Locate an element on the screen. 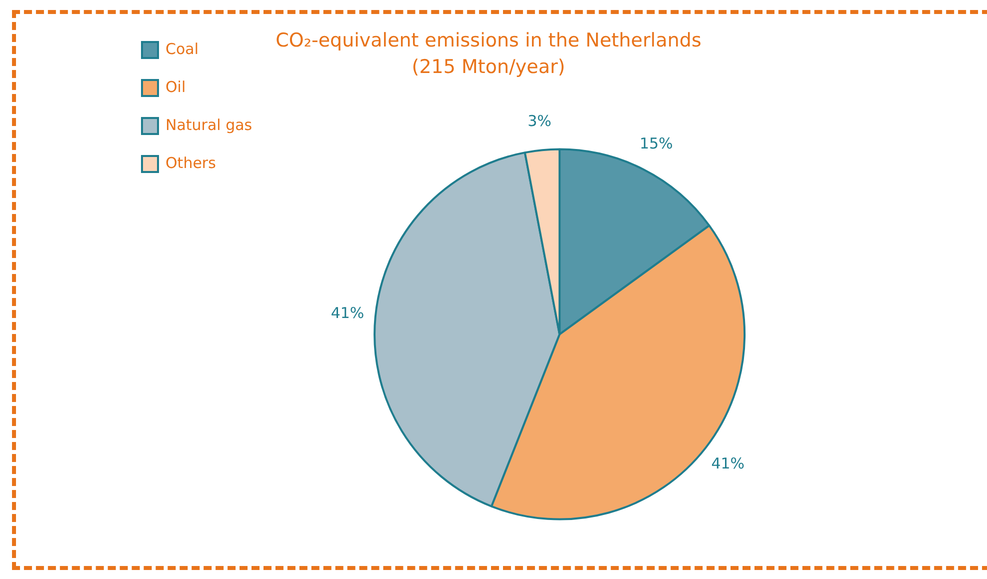  legend-label: Others is located at coordinates (191, 163).